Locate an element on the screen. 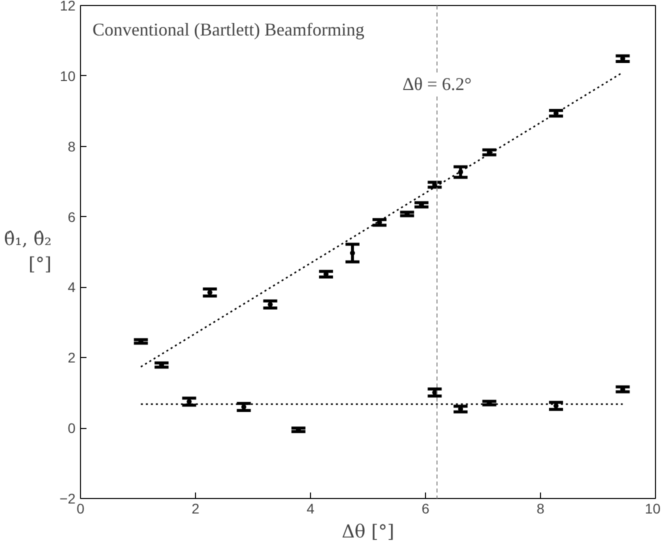  y-tick-label: 8 is located at coordinates (72, 146).